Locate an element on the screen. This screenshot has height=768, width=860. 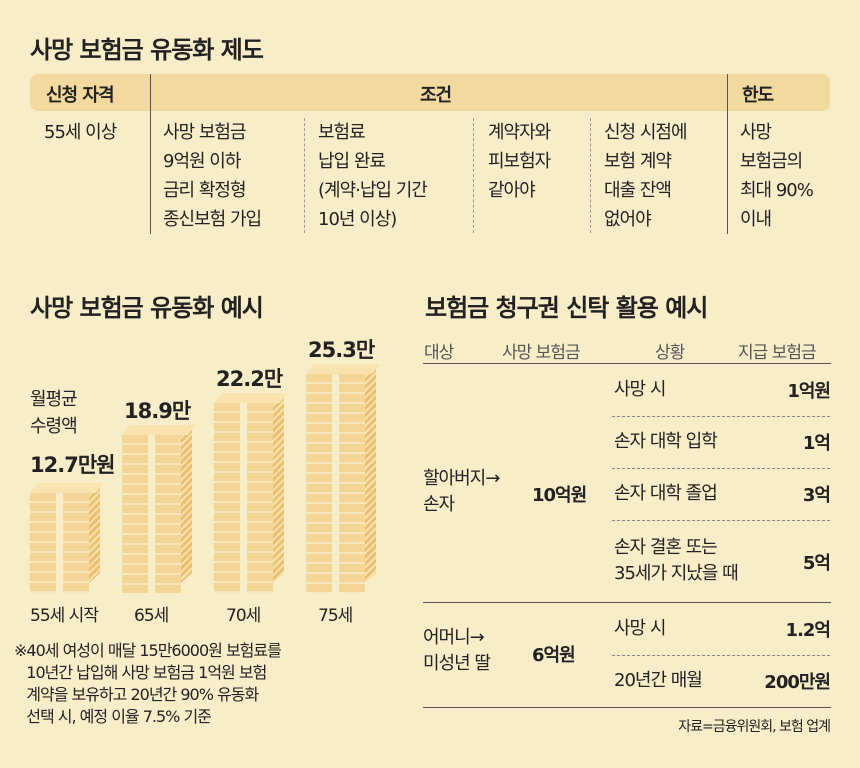
table-header-band is located at coordinates (430, 92).